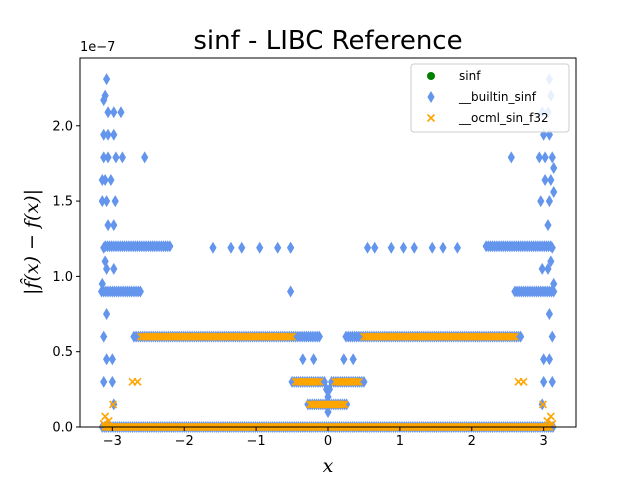 The height and width of the screenshot is (480, 640). What do you see at coordinates (497, 97) in the screenshot?
I see `legend-label: __builtin_sinf` at bounding box center [497, 97].